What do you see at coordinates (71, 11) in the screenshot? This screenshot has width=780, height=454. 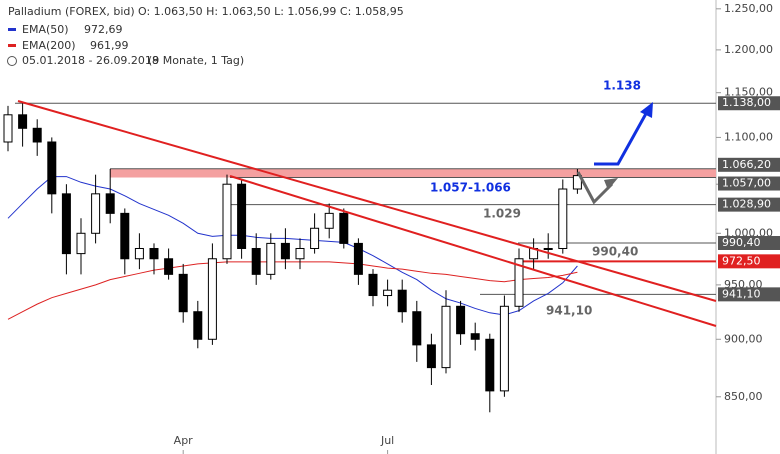 I see `title: Palladium (FOREX, bid)` at bounding box center [71, 11].